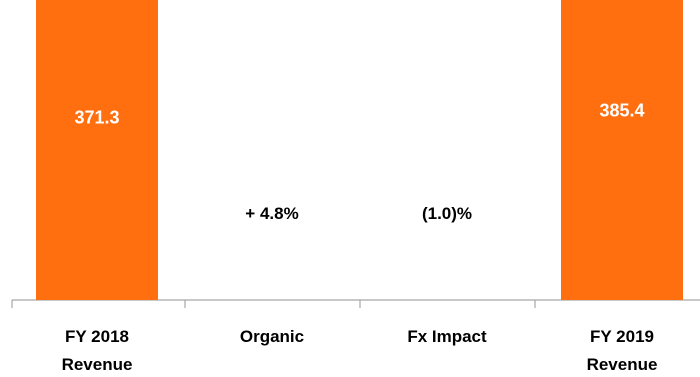 This screenshot has height=377, width=700. Describe the element at coordinates (622, 350) in the screenshot. I see `category-label: FY 2019 Revenue` at that location.